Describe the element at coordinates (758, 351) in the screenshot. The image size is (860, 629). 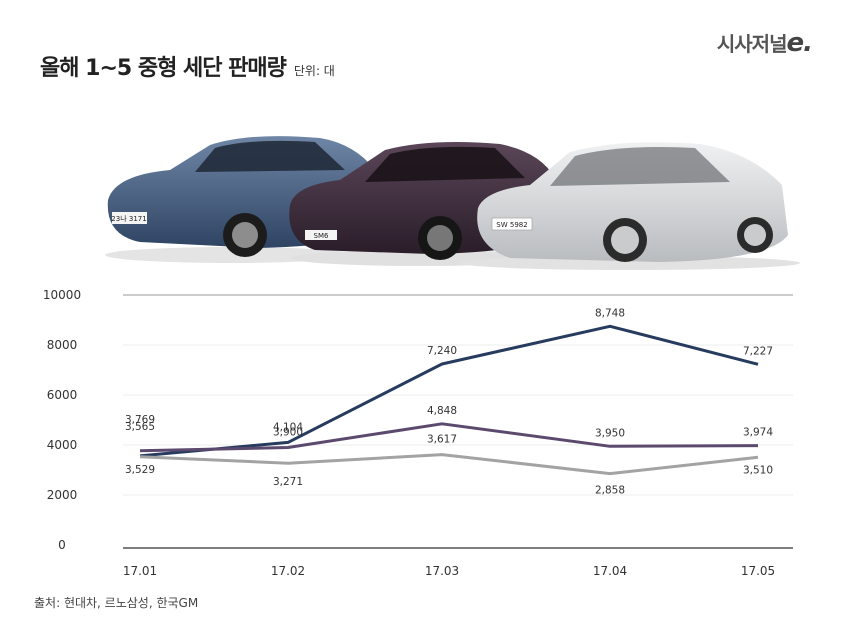
I see `data-label: 7,227` at that location.